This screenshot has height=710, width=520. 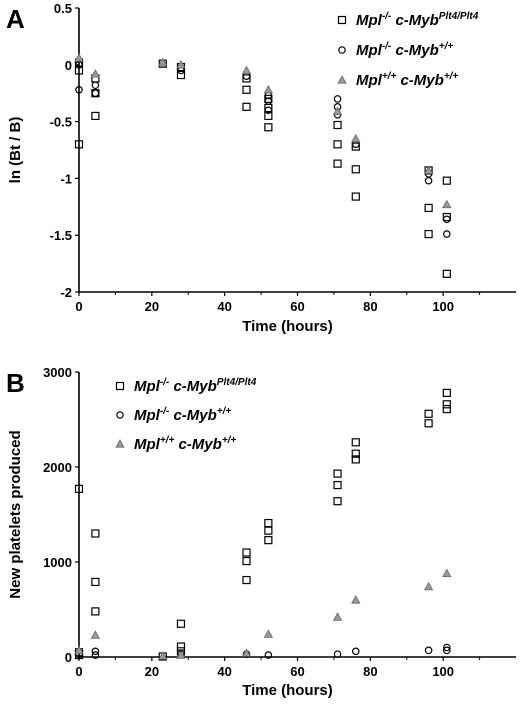 I want to click on legend-marker-square, so click(x=342, y=20).